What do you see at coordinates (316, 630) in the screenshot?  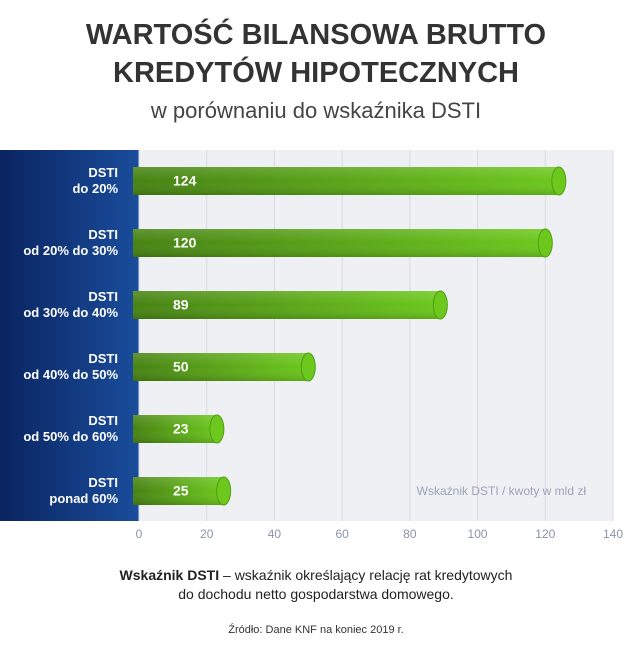 I see `source: Źródło: Dane KNF na koniec 2019 r.` at bounding box center [316, 630].